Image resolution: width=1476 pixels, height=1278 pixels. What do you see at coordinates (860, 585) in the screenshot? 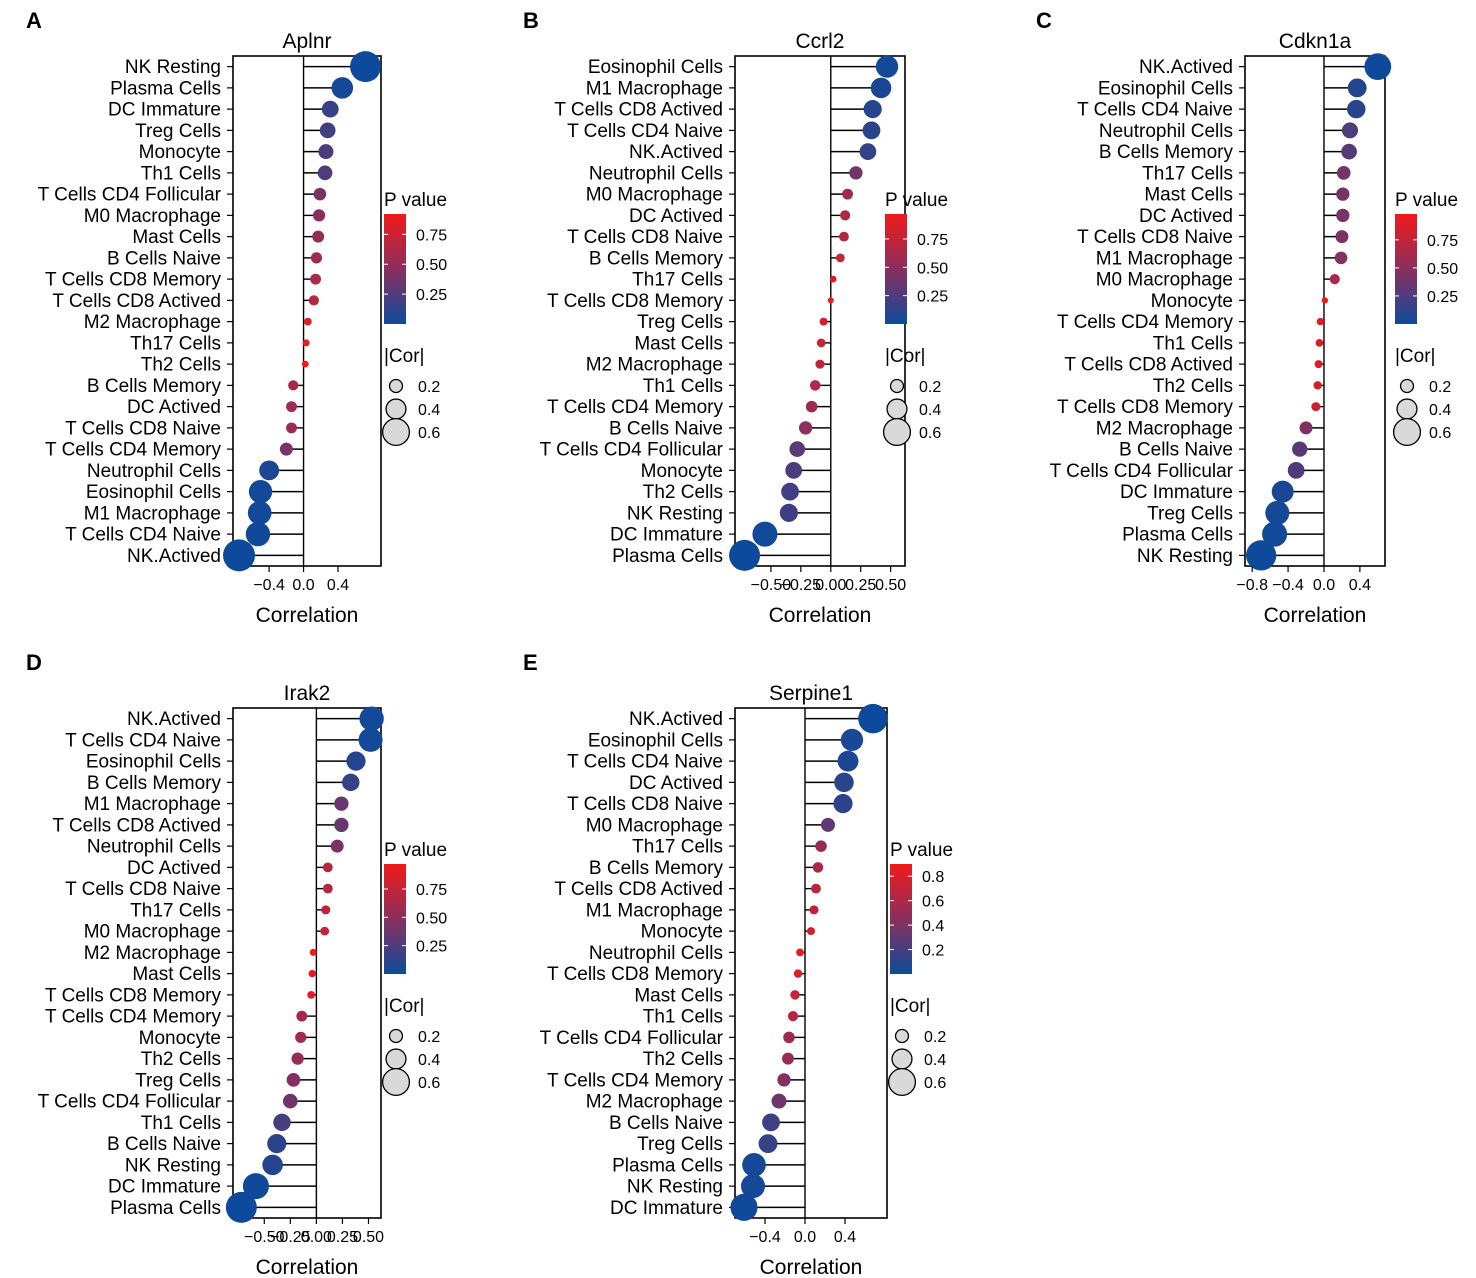
I see `x-tick-label: 0.25` at bounding box center [860, 585].